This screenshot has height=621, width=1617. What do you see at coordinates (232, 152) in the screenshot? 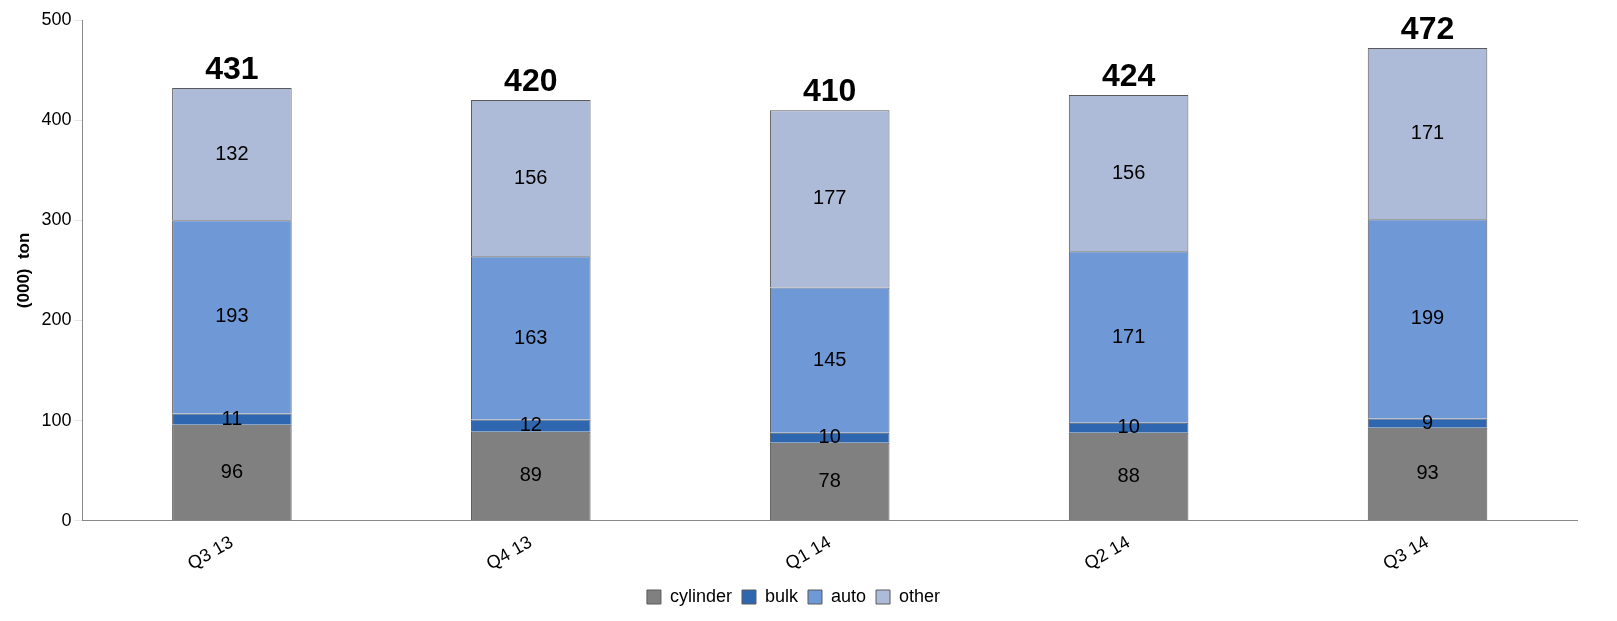
I see `data-label: 132` at bounding box center [232, 152].